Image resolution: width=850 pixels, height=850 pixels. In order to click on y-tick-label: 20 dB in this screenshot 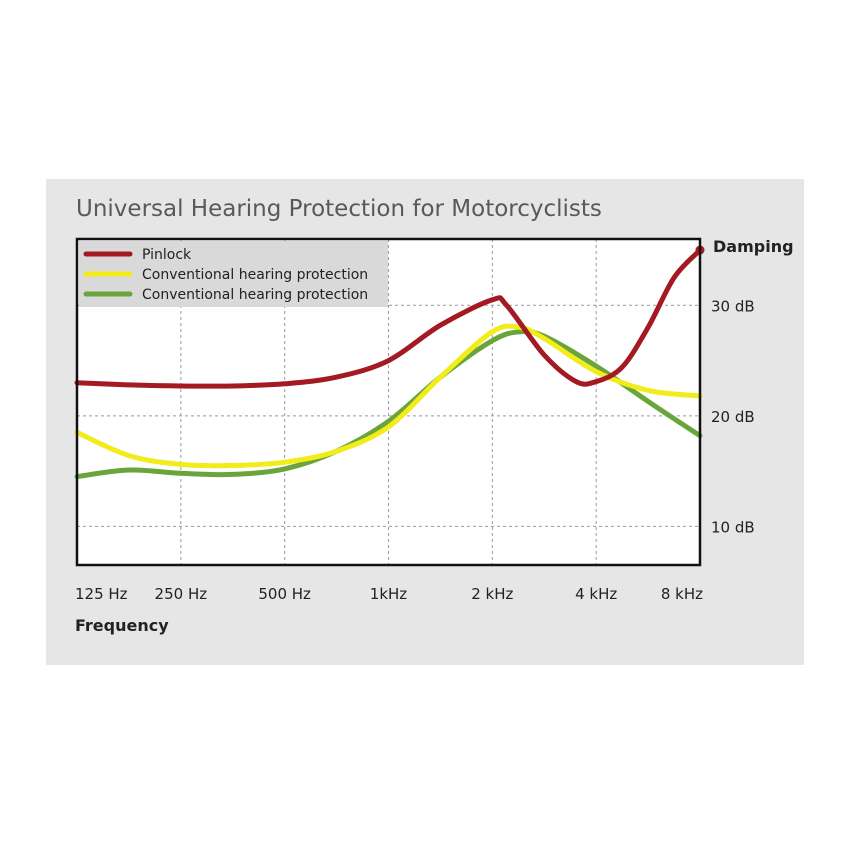, I will do `click(733, 417)`.